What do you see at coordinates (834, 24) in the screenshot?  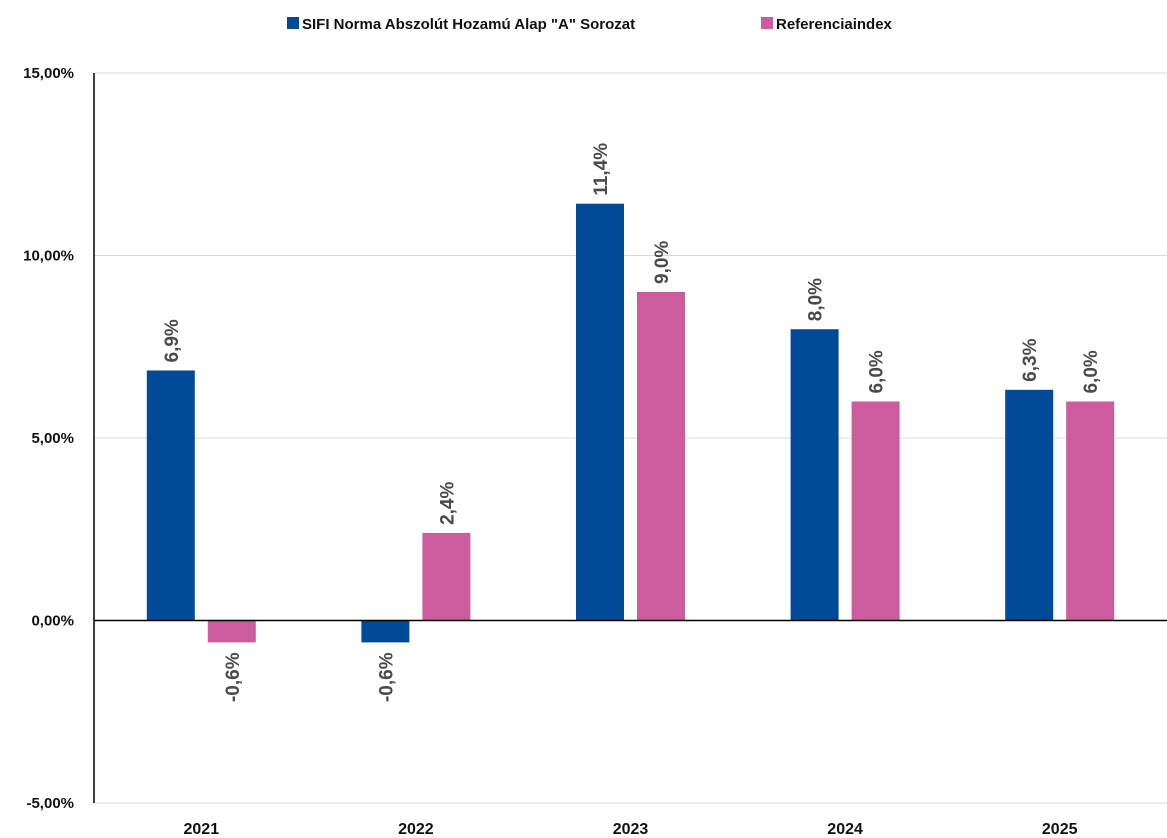 I see `legend-label-benchmark: Referenciaindex` at bounding box center [834, 24].